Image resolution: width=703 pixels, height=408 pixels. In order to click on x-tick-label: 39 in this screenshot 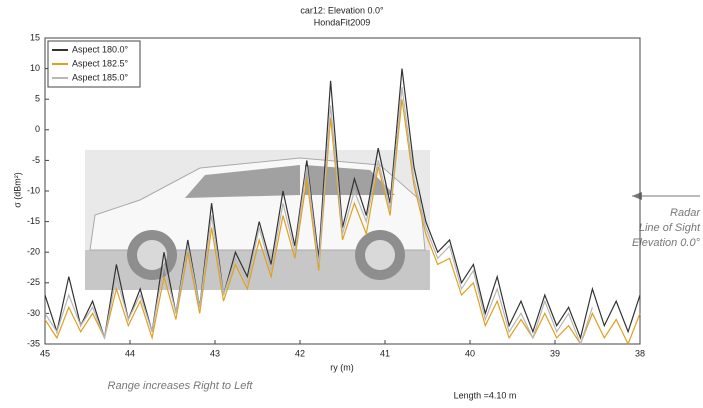, I will do `click(555, 353)`.